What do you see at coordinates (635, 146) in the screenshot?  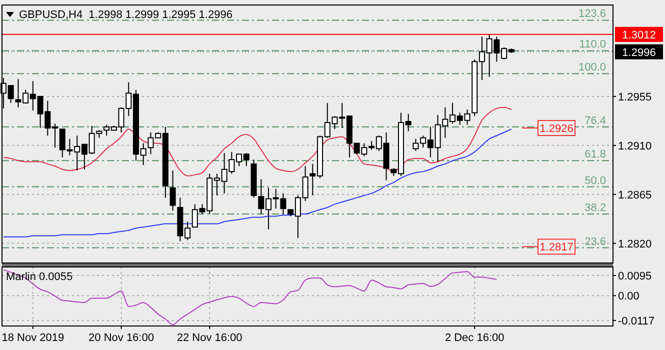 I see `y-tick-label: 1.2910` at bounding box center [635, 146].